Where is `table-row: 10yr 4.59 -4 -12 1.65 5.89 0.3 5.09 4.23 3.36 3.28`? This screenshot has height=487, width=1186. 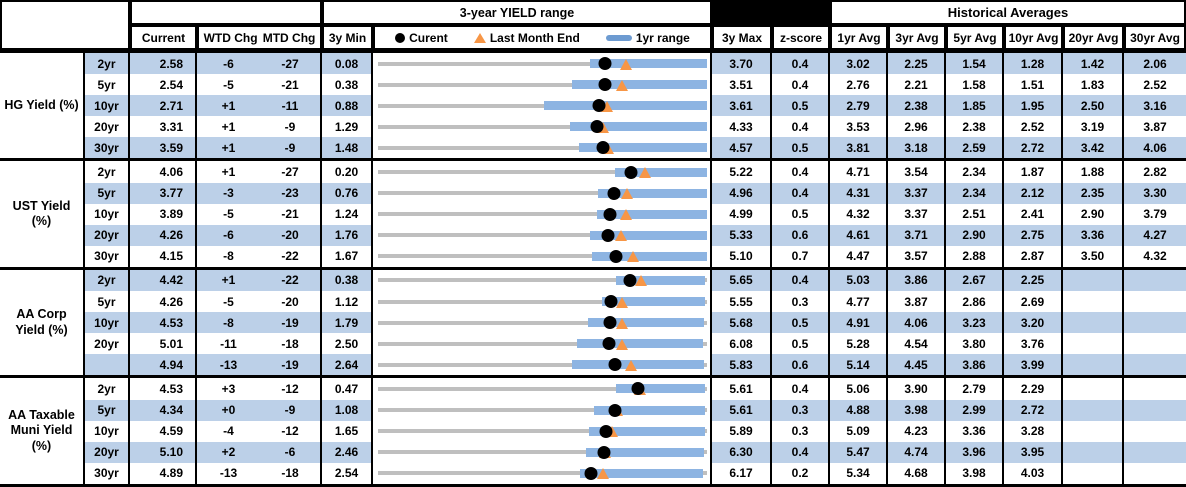
table-row: 10yr 4.59 -4 -12 1.65 5.89 0.3 5.09 4.23 3.36 3.28 is located at coordinates (635, 431).